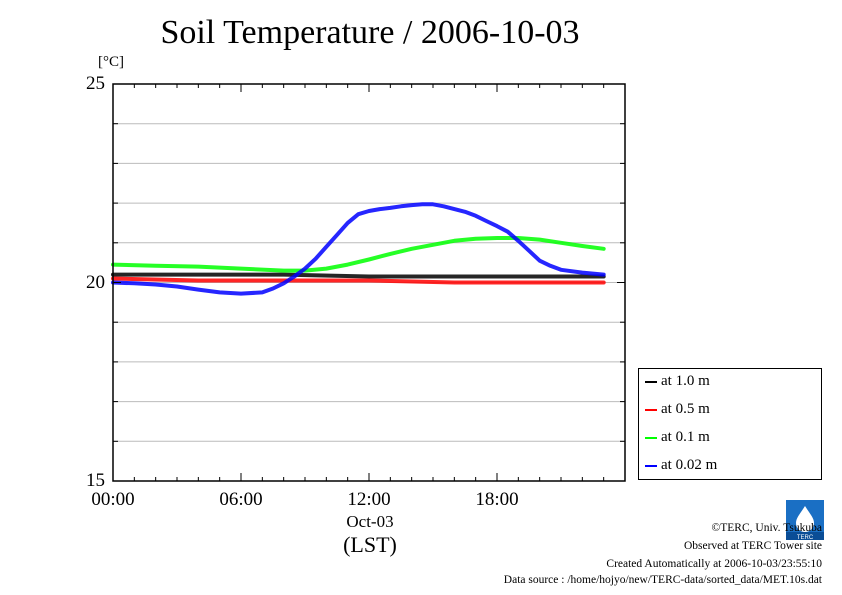 The height and width of the screenshot is (595, 842). I want to click on y-unit-label: [°C], so click(111, 62).